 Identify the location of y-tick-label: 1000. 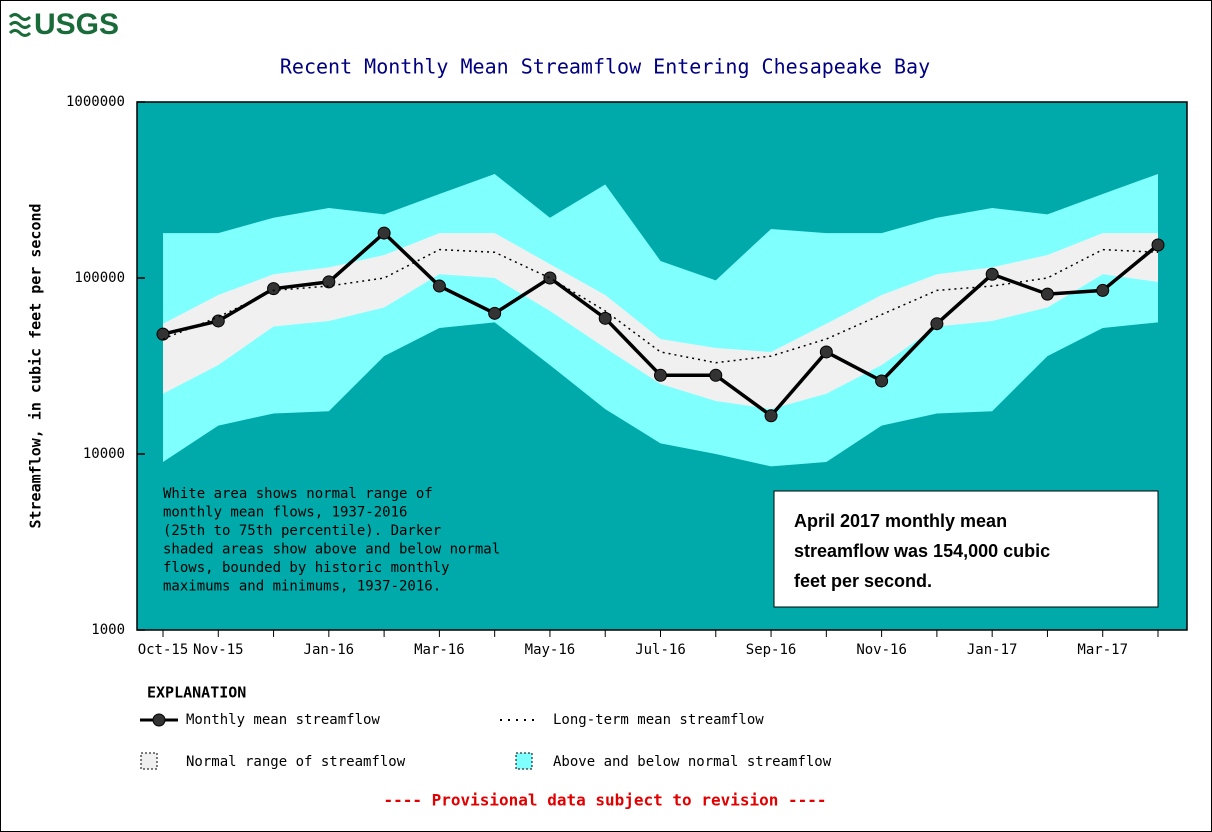
(108, 630).